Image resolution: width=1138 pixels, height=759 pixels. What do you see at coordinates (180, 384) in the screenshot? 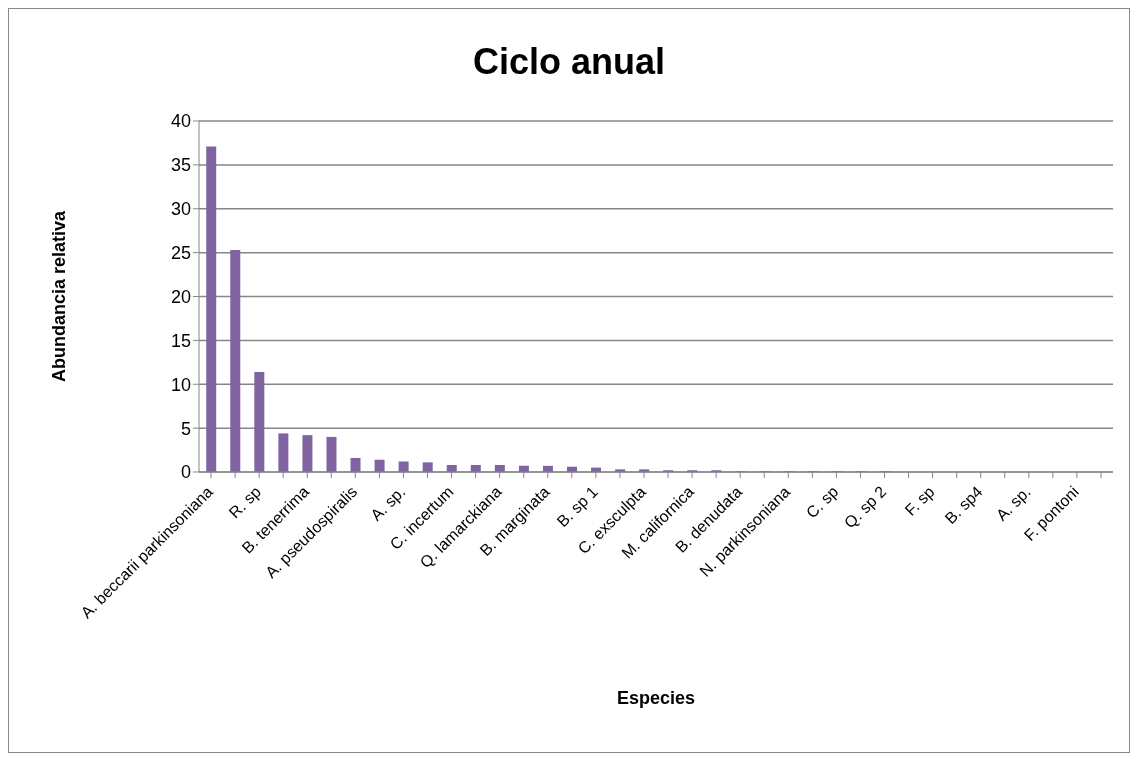
I see `y-tick-label: 10` at bounding box center [180, 384].